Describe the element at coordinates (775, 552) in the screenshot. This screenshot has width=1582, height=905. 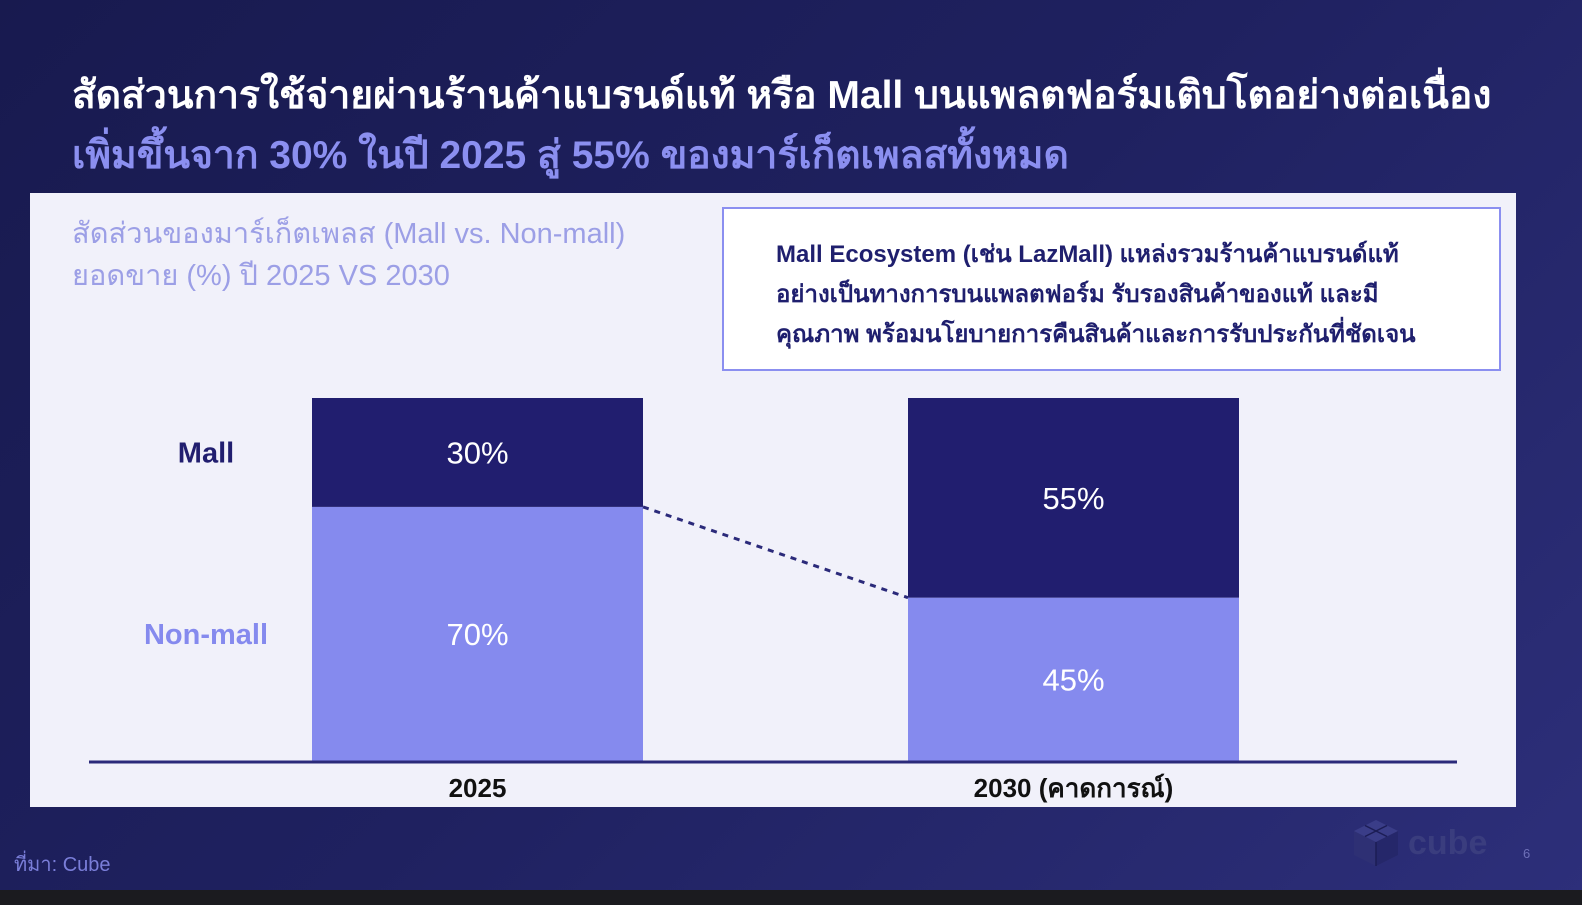
I see `connector-dashed-line` at that location.